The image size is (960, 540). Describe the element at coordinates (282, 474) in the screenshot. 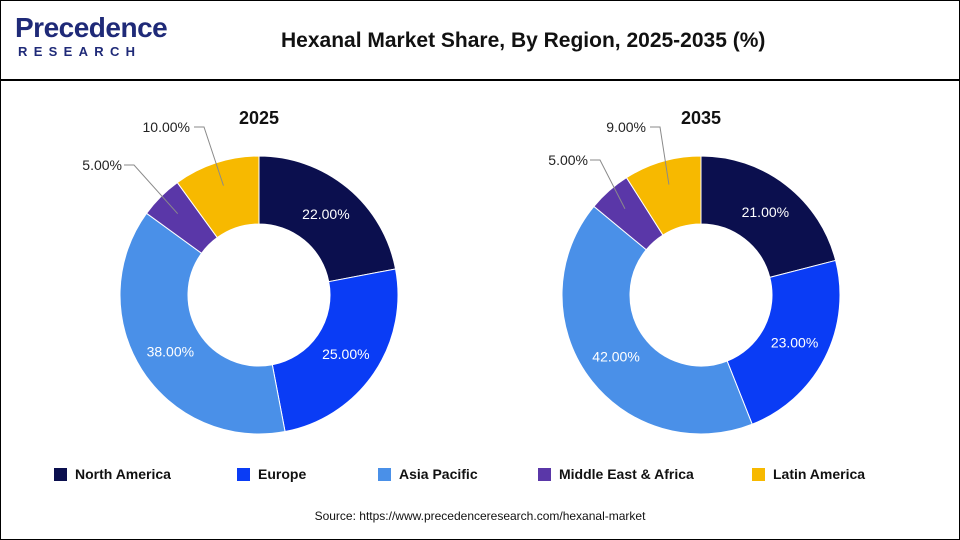

I see `legend-label: Europe` at that location.